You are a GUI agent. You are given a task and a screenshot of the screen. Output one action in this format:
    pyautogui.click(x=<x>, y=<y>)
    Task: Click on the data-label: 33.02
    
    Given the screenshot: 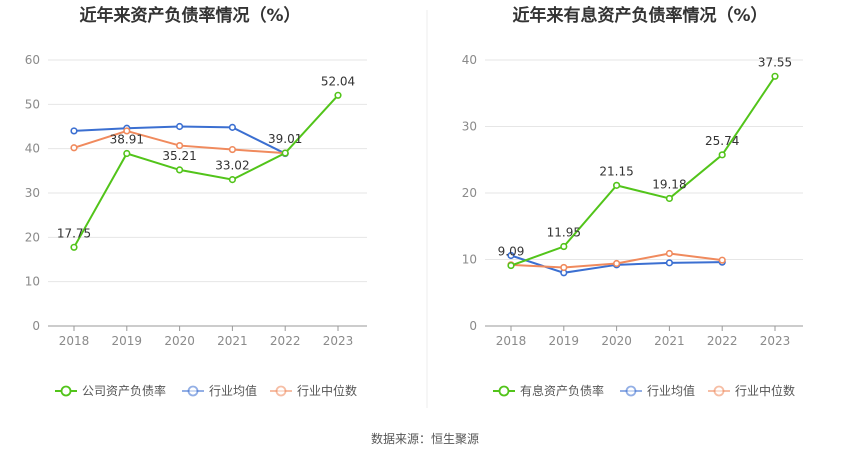 What is the action you would take?
    pyautogui.click(x=232, y=166)
    